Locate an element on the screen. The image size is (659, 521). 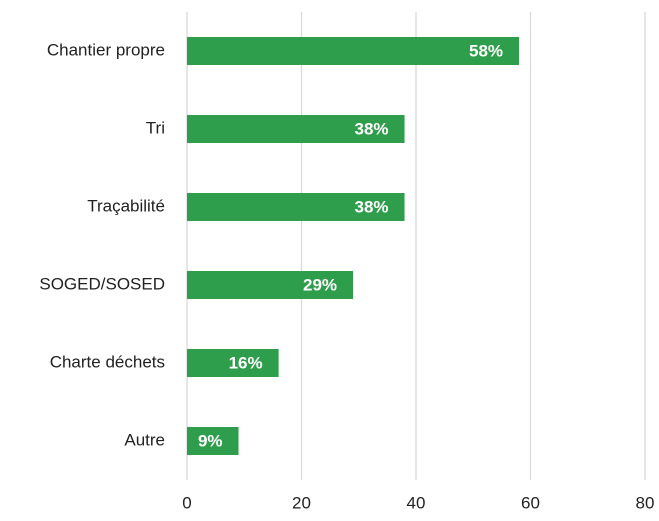
value-label: 16% is located at coordinates (246, 362).